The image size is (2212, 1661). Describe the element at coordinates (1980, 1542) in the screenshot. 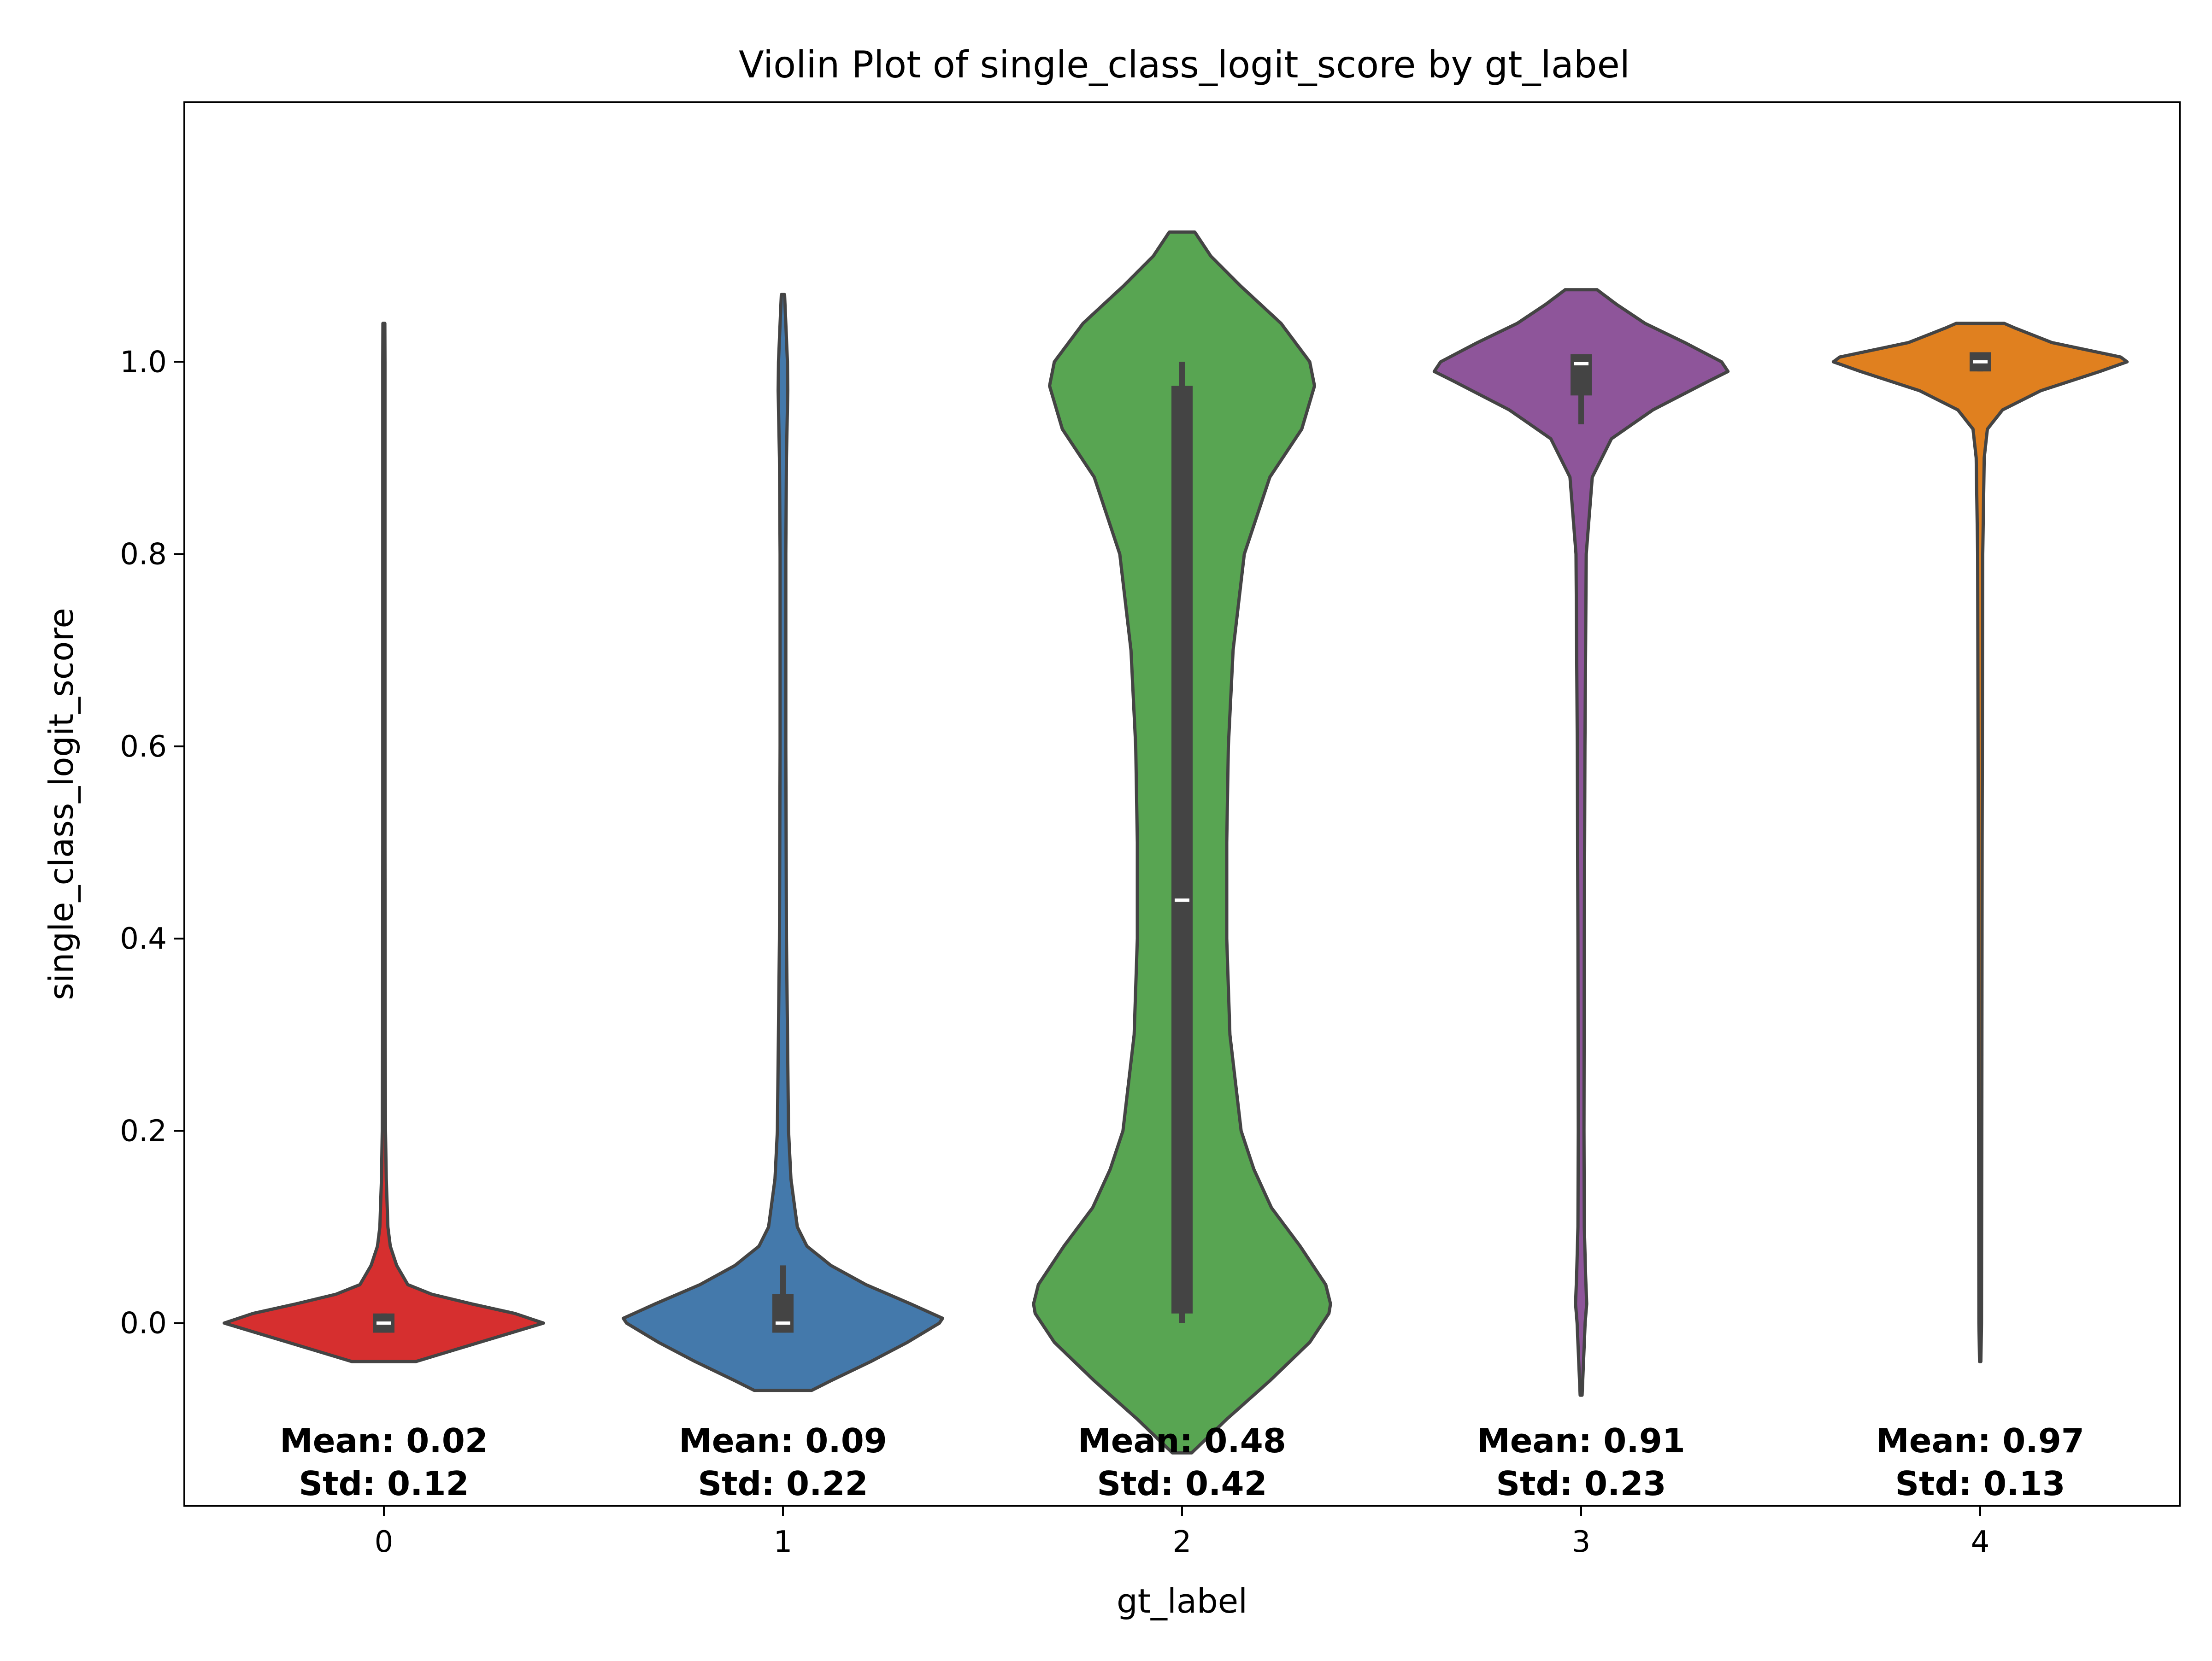

I see `x-tick-label: 4` at that location.